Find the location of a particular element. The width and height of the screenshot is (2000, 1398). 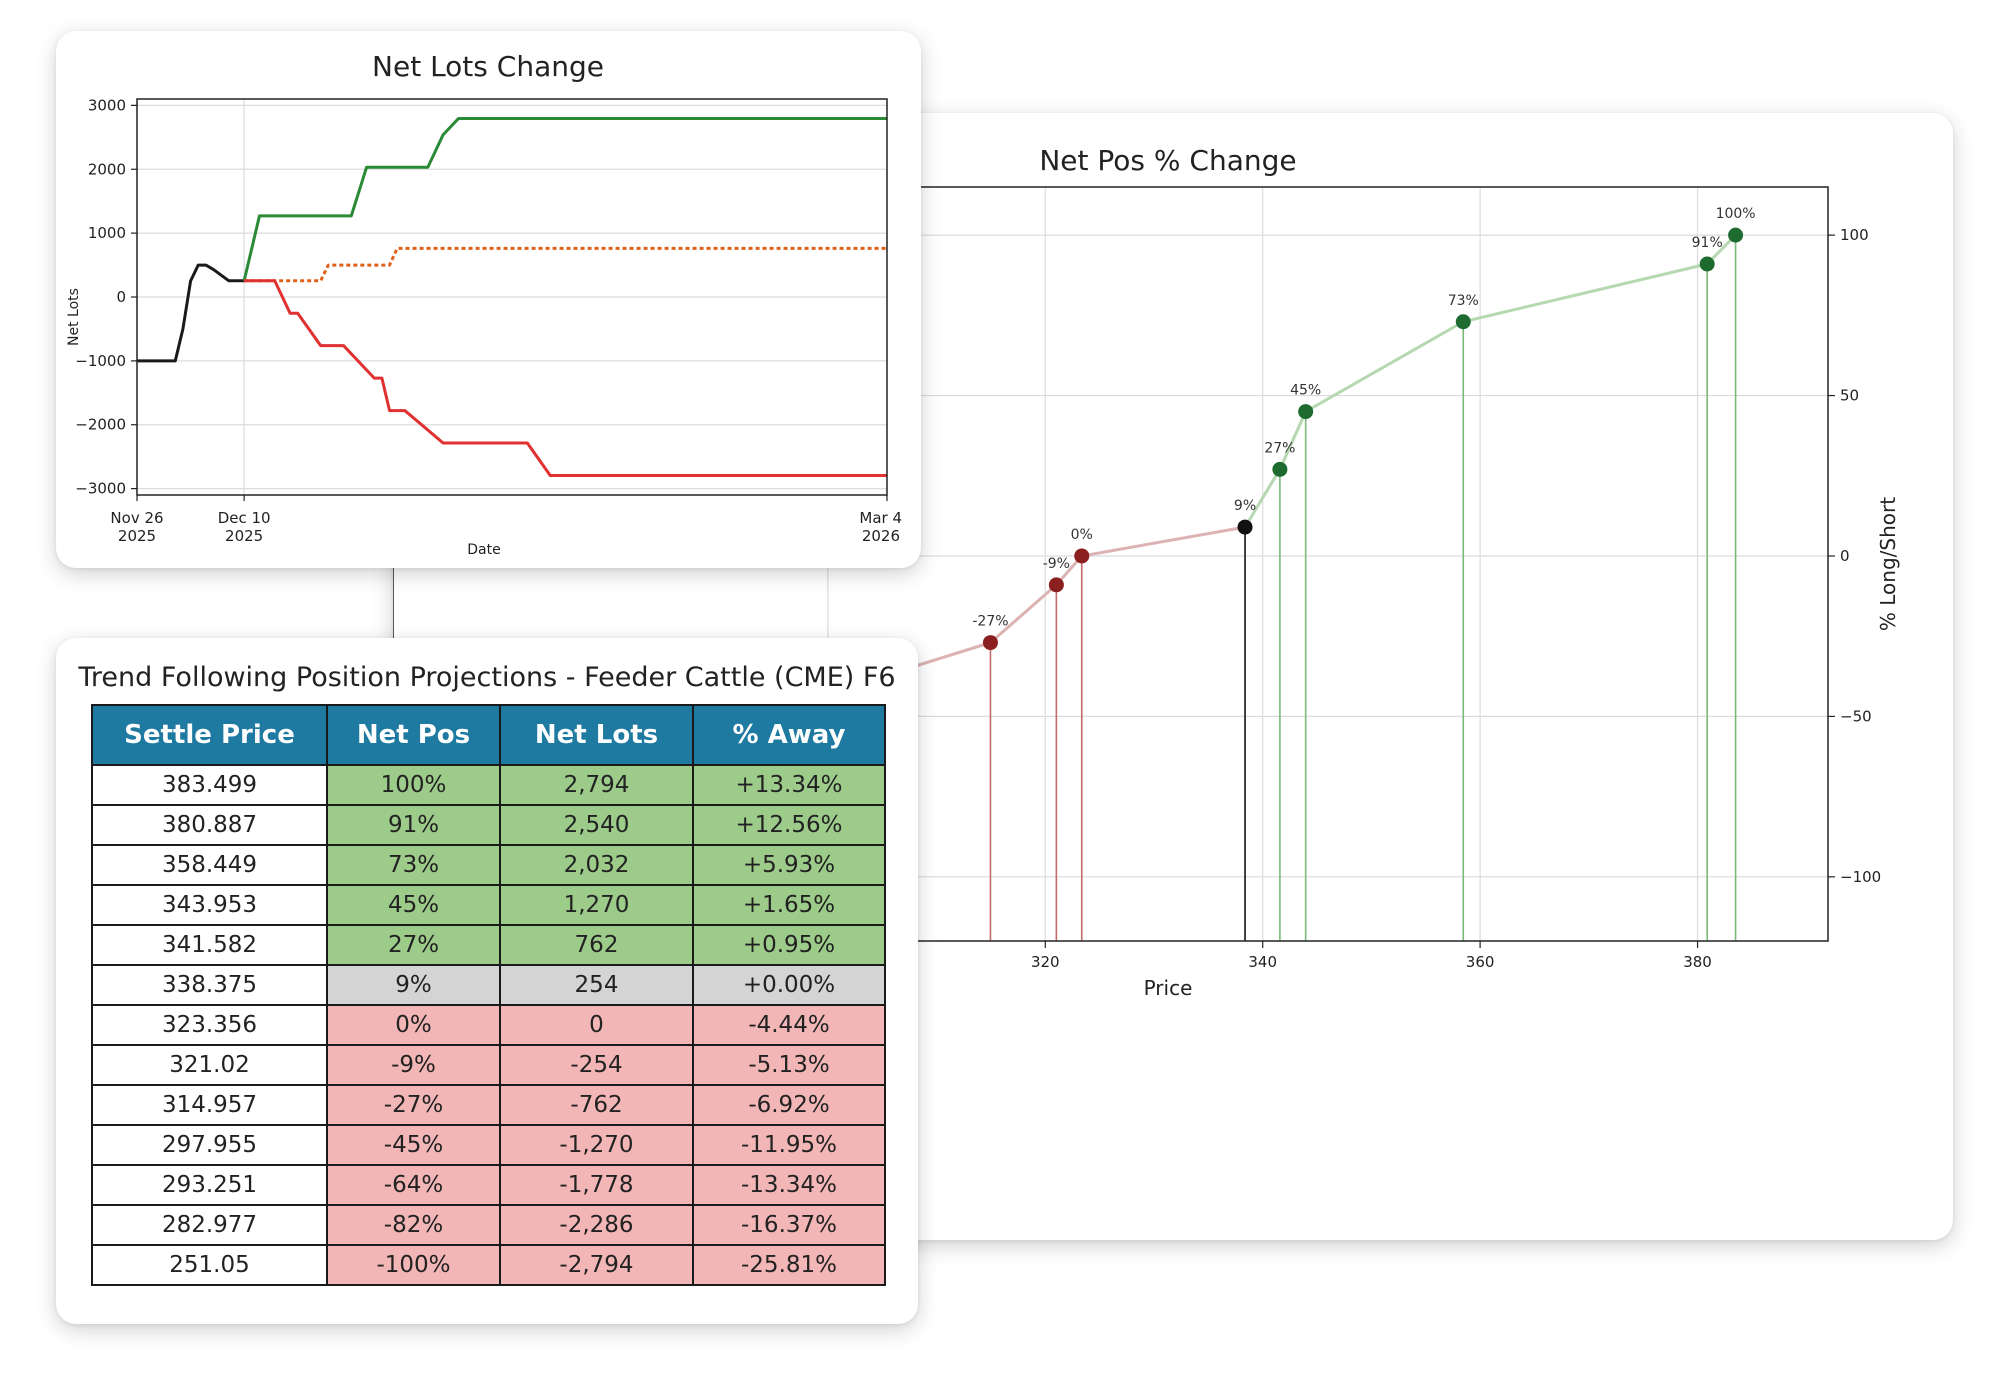

pct-away-cell: -5.13% is located at coordinates (789, 1065).